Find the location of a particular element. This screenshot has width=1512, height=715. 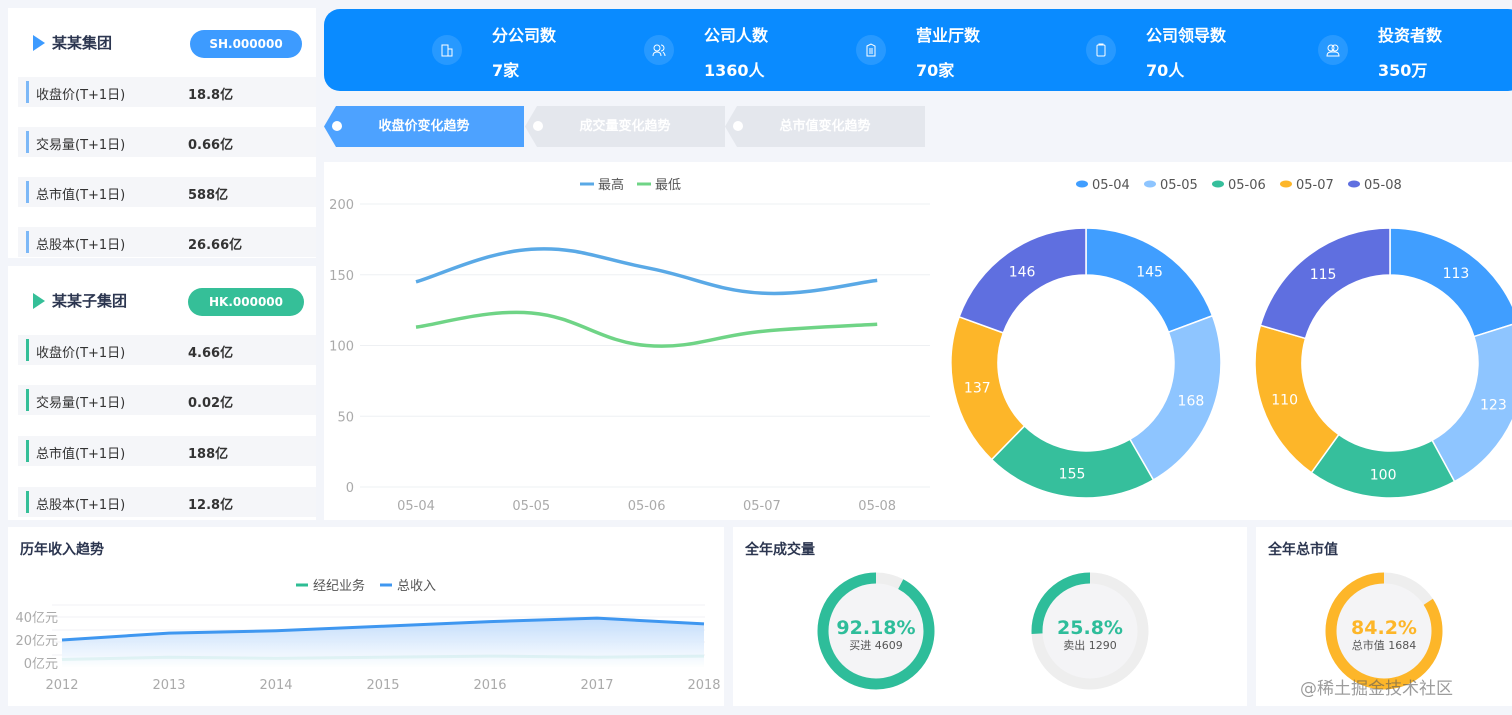

slice-label: 100 is located at coordinates (1383, 475).